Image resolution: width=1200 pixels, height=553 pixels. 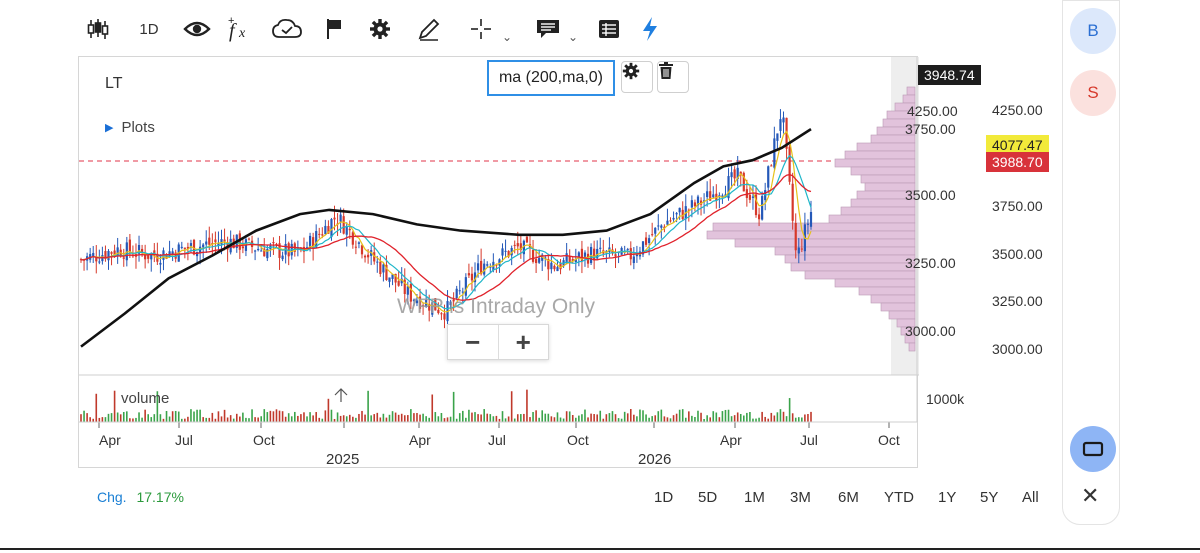 What do you see at coordinates (197, 29) in the screenshot?
I see `eye-icon` at bounding box center [197, 29].